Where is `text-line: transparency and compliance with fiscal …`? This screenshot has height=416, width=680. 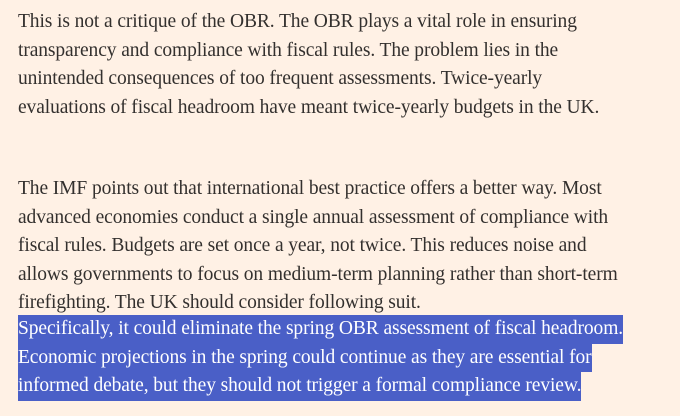
text-line: transparency and compliance with fiscal … is located at coordinates (288, 50).